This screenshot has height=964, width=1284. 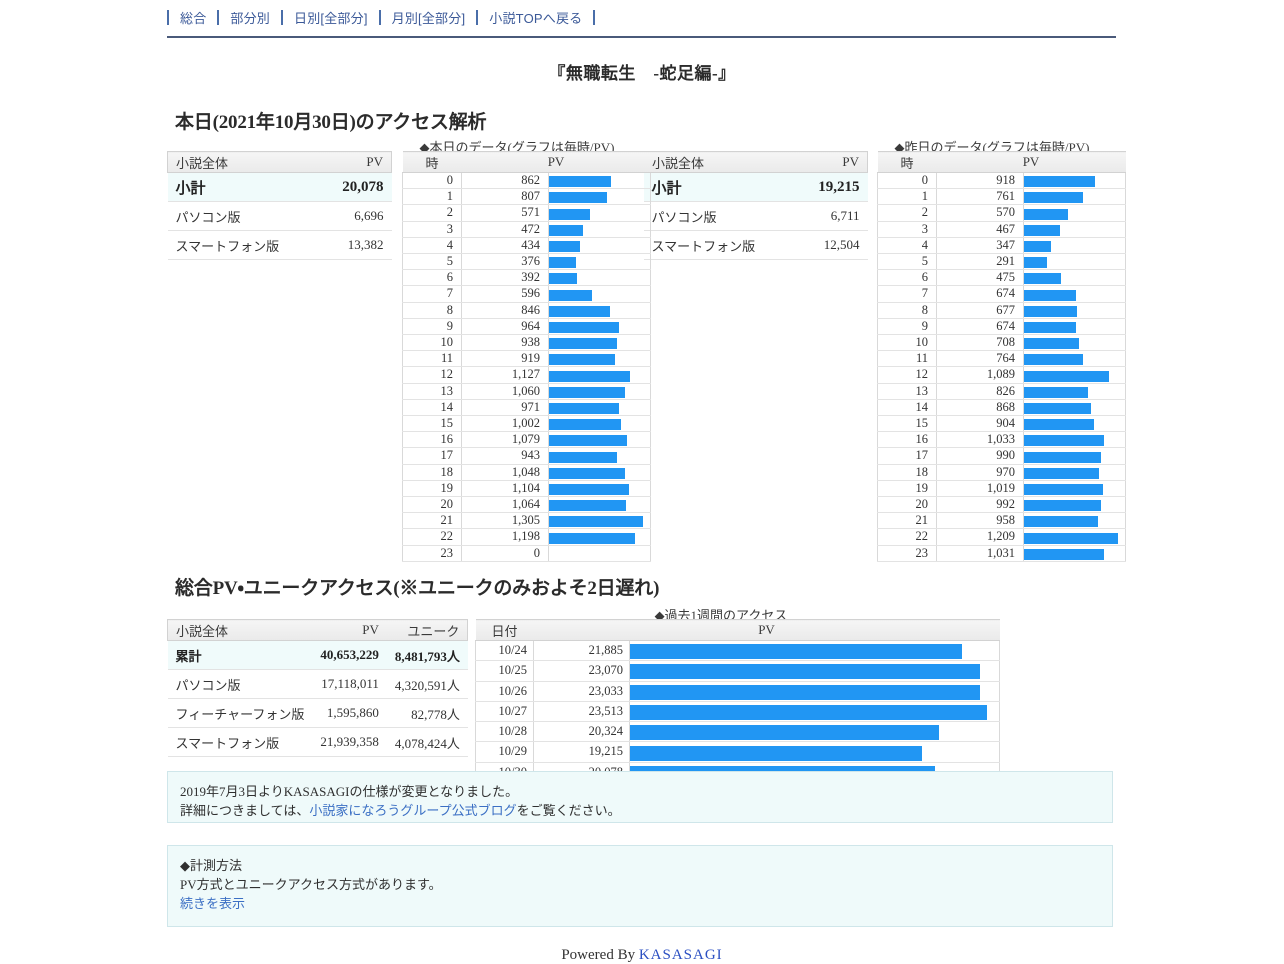 What do you see at coordinates (428, 18) in the screenshot?
I see `nav-link-monthly: 月別[全部分]` at bounding box center [428, 18].